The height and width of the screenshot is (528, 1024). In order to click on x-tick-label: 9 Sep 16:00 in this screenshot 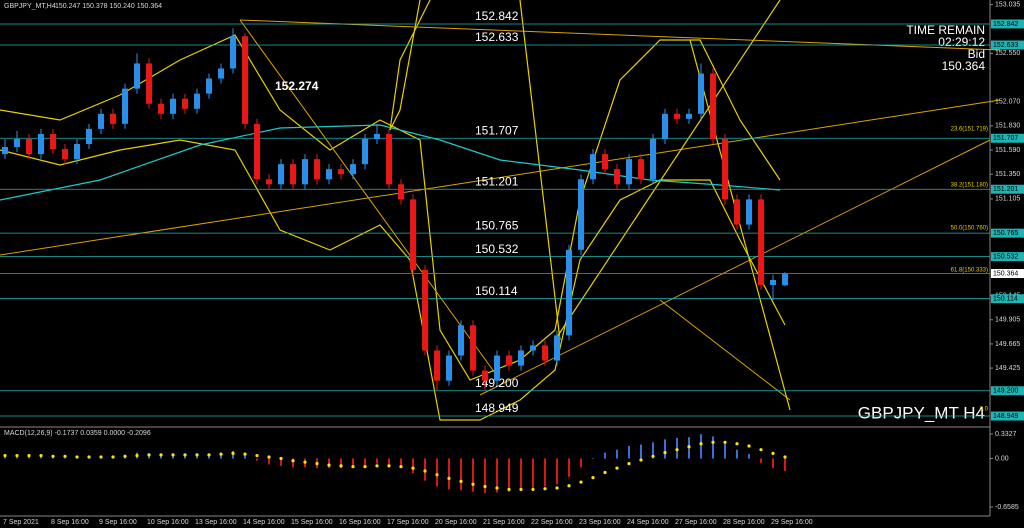, I will do `click(118, 522)`.